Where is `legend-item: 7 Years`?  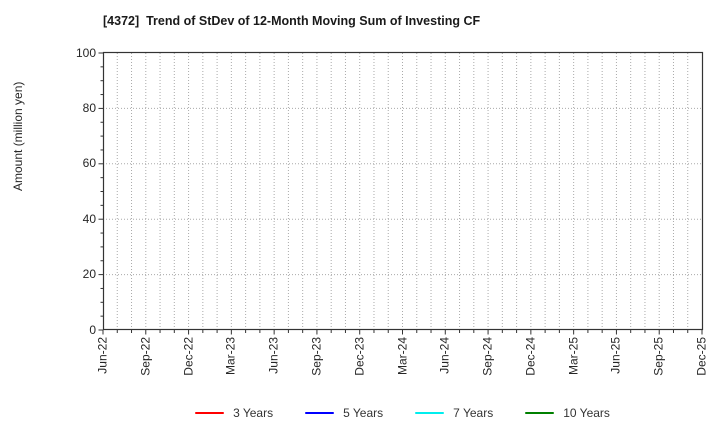
legend-item: 7 Years is located at coordinates (454, 413).